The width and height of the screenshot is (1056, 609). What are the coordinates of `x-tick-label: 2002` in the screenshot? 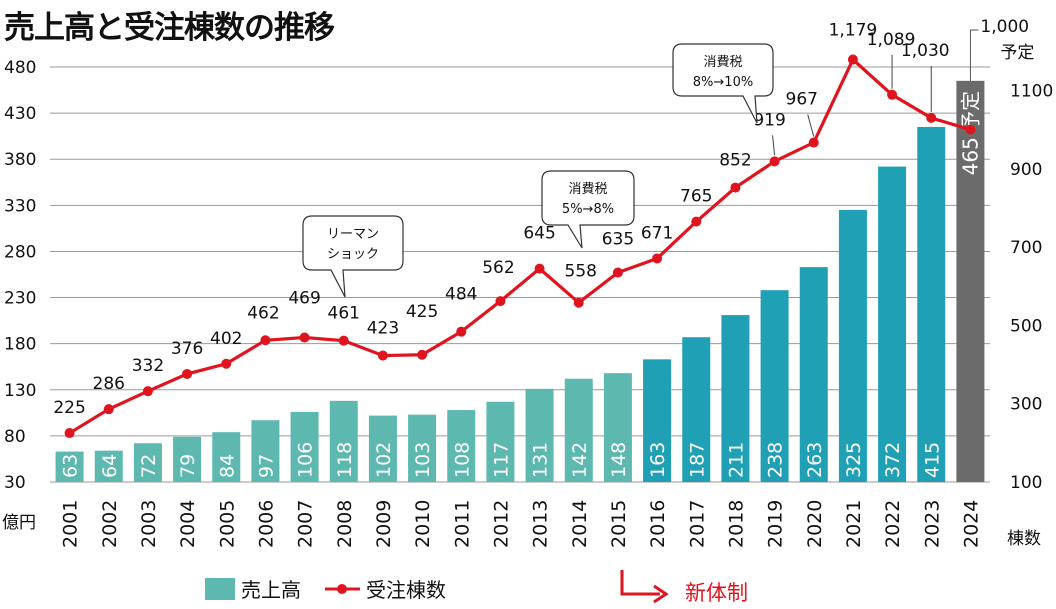 It's located at (110, 524).